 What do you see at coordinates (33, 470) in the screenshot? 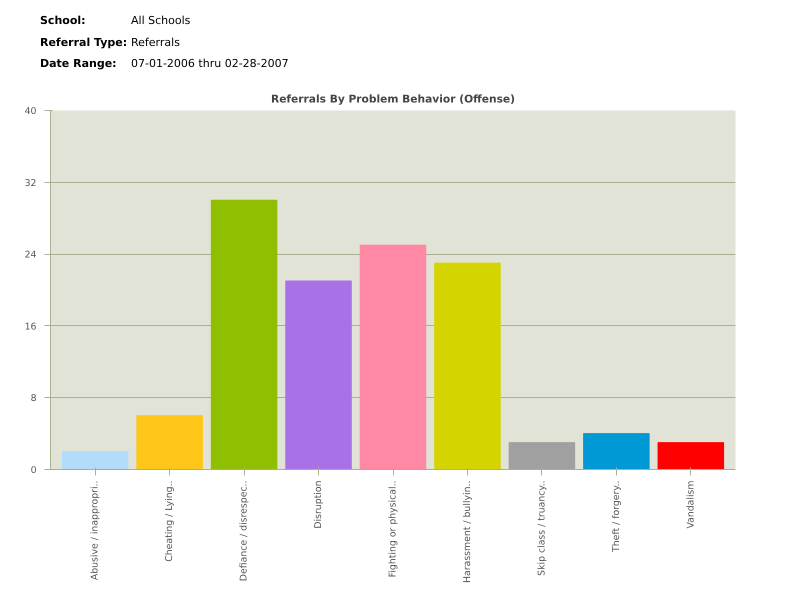
I see `y-tick-label: 0` at bounding box center [33, 470].